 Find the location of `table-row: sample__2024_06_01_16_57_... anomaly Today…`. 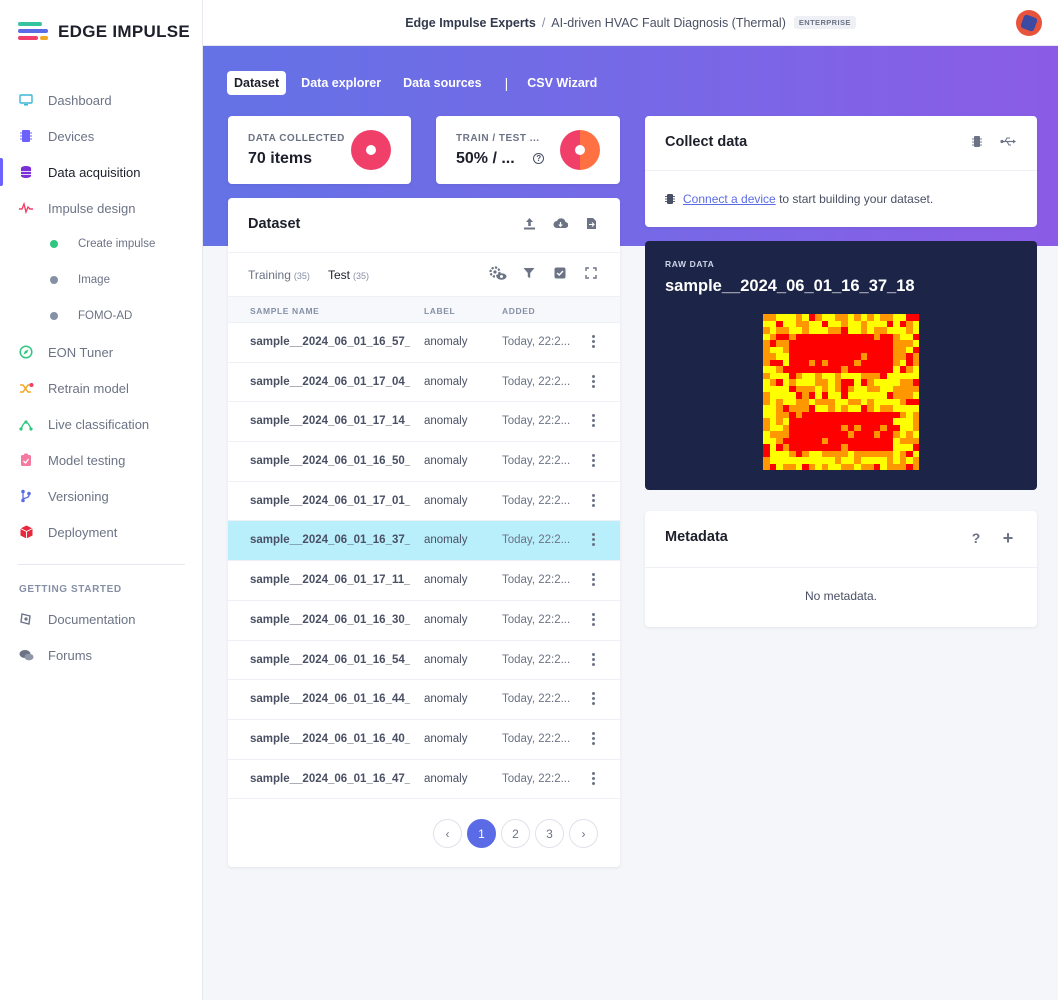

table-row: sample__2024_06_01_16_57_... anomaly Today… is located at coordinates (424, 343).